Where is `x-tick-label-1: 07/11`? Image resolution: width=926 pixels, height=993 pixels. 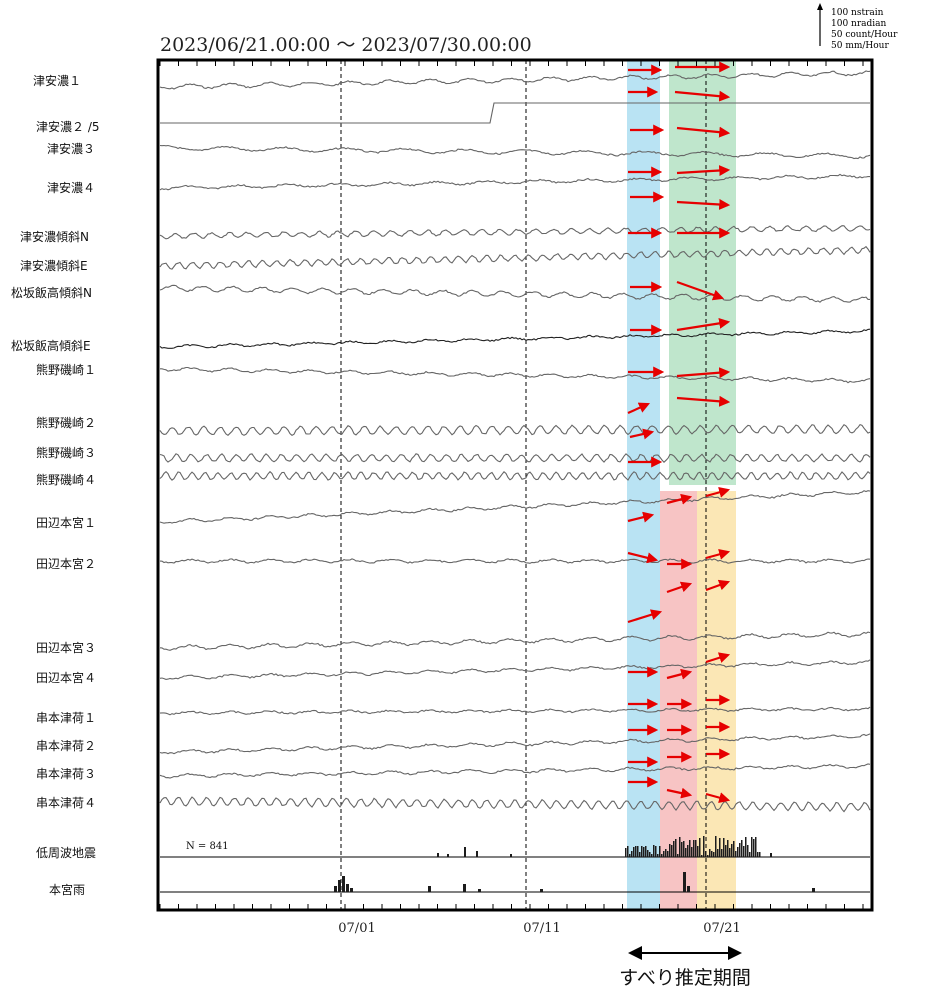 x-tick-label-1: 07/11 is located at coordinates (541, 928).